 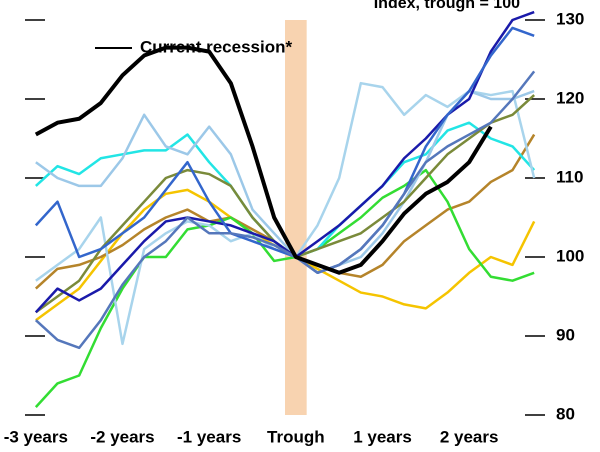 What do you see at coordinates (565, 413) in the screenshot?
I see `y-tick-label: 80` at bounding box center [565, 413].